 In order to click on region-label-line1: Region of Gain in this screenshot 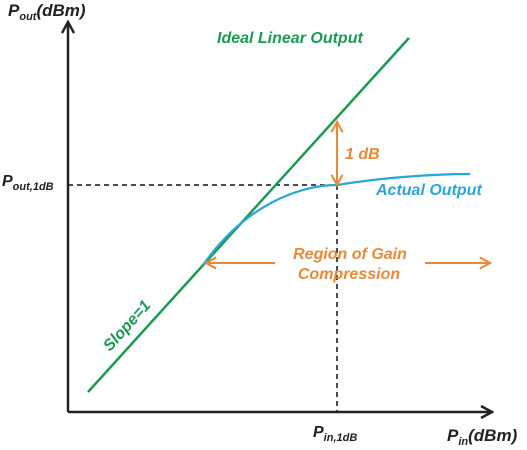, I will do `click(350, 254)`.